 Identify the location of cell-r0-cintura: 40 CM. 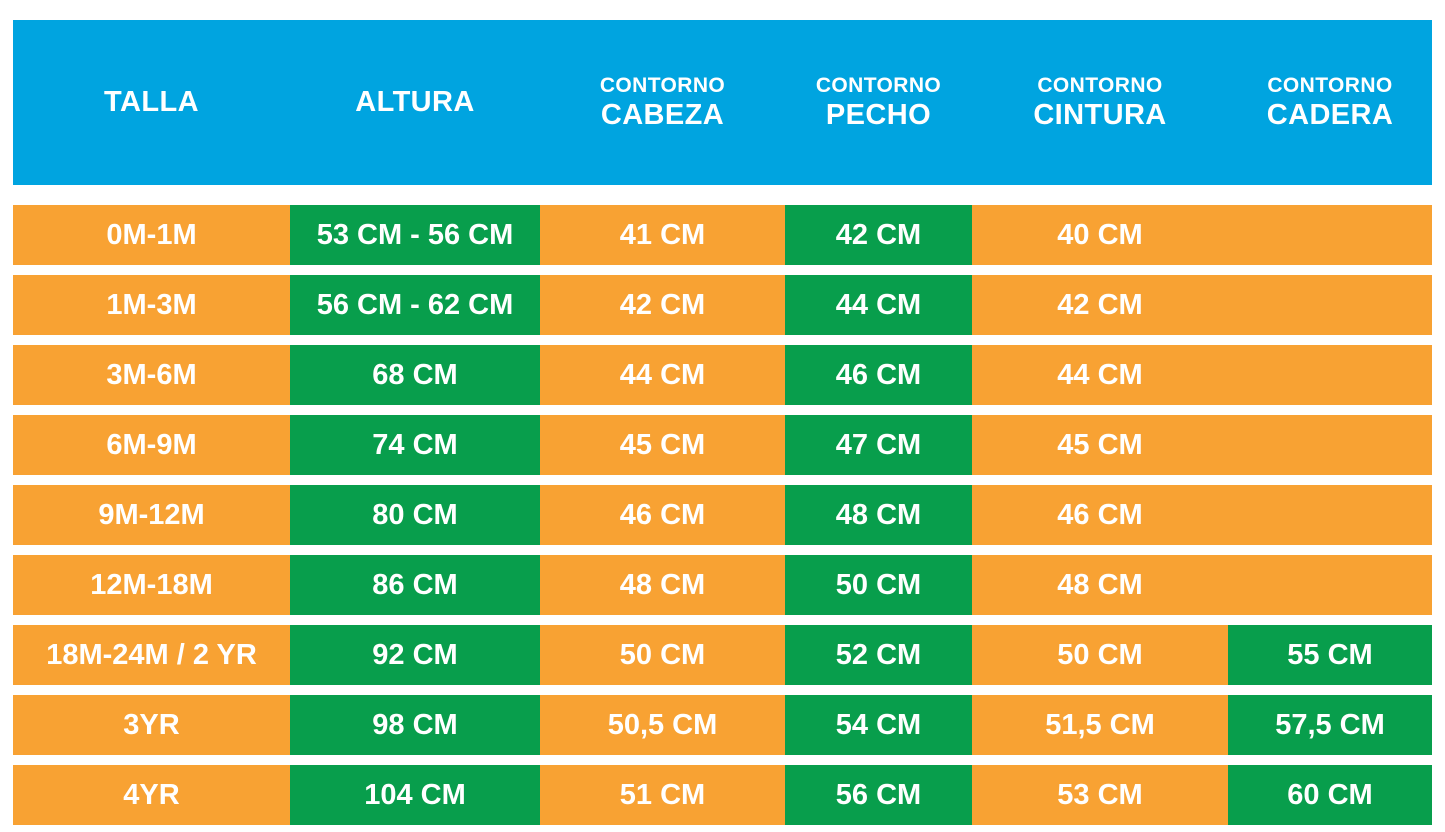
(1100, 235).